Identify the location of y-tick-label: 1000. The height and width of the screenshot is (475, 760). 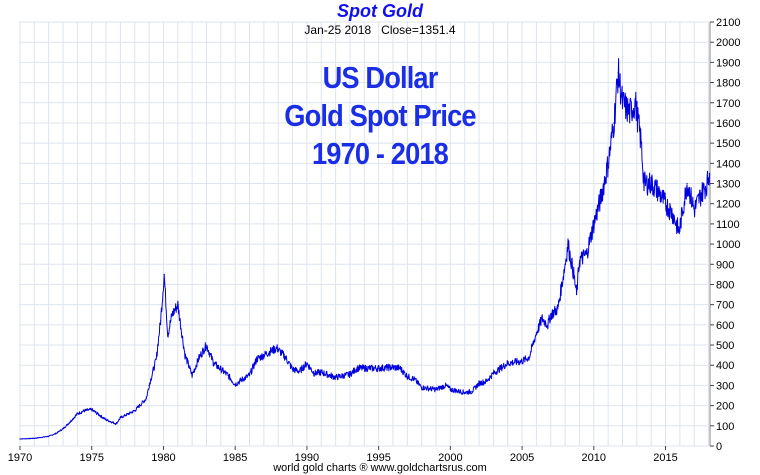
(728, 245).